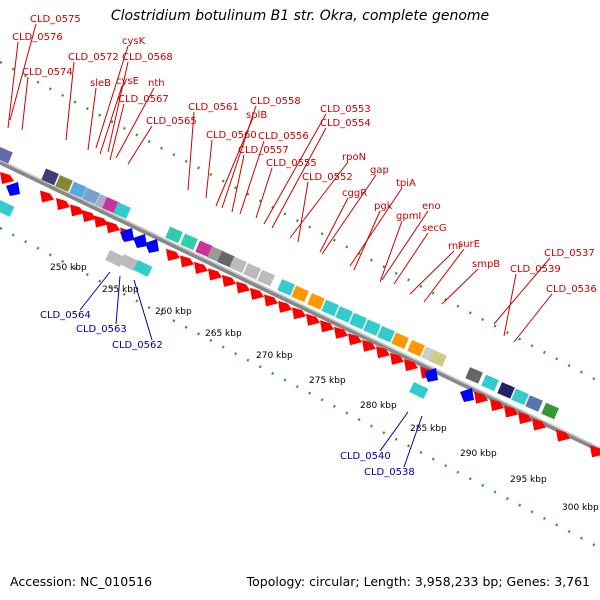 Image resolution: width=600 pixels, height=600 pixels. I want to click on tick-label: 275 kbp, so click(327, 381).